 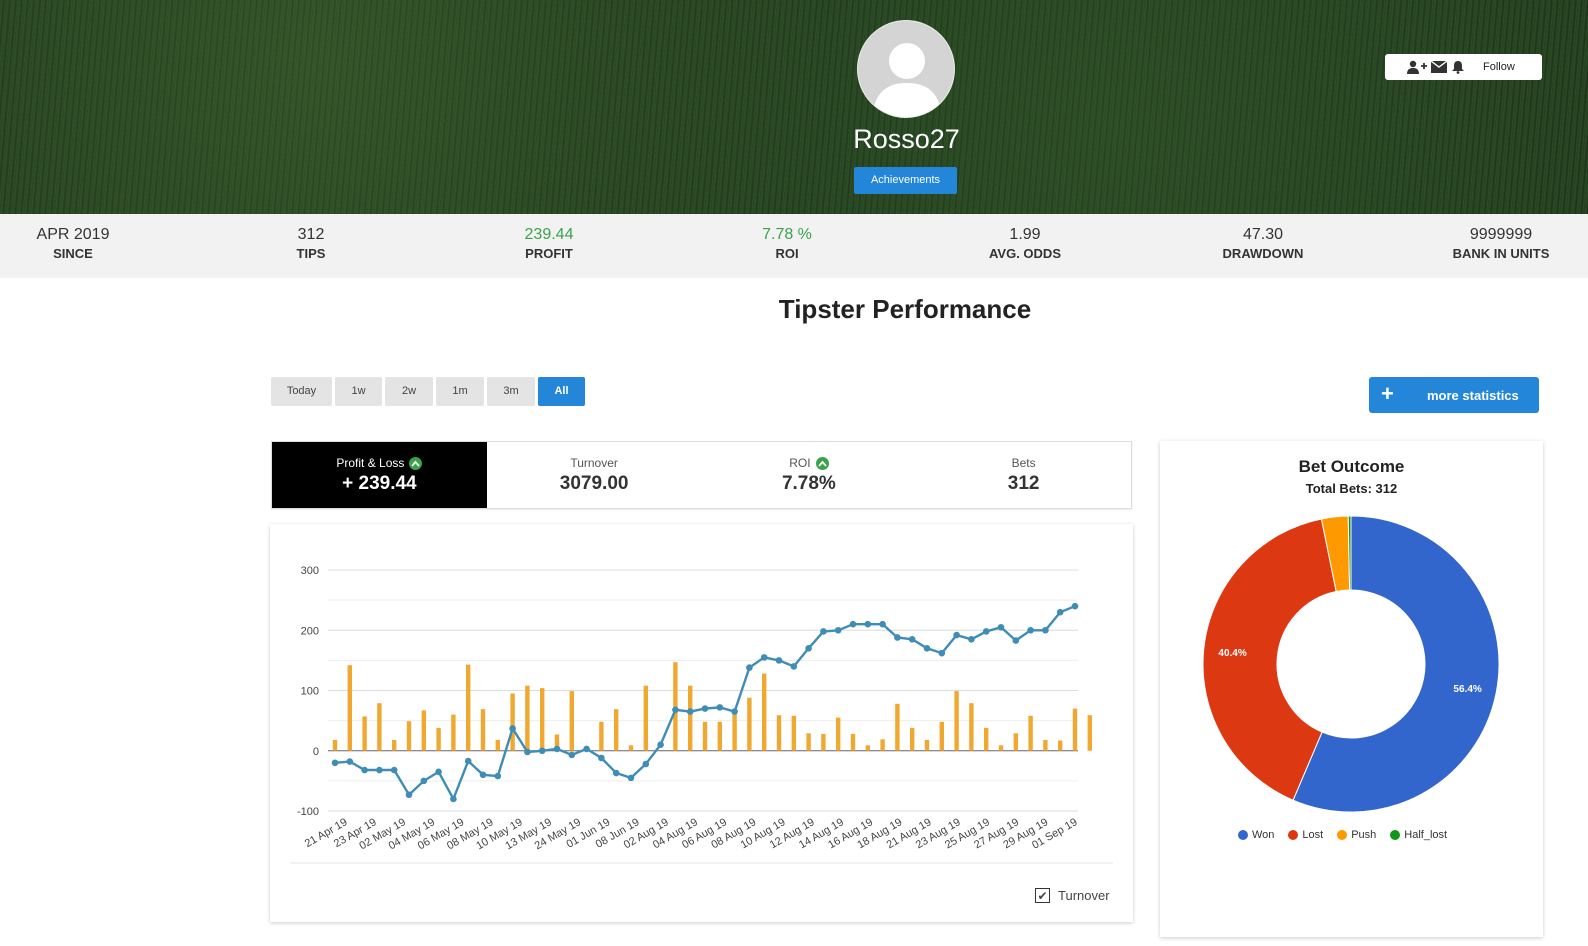 I want to click on stat-label: TIPS, so click(x=311, y=253).